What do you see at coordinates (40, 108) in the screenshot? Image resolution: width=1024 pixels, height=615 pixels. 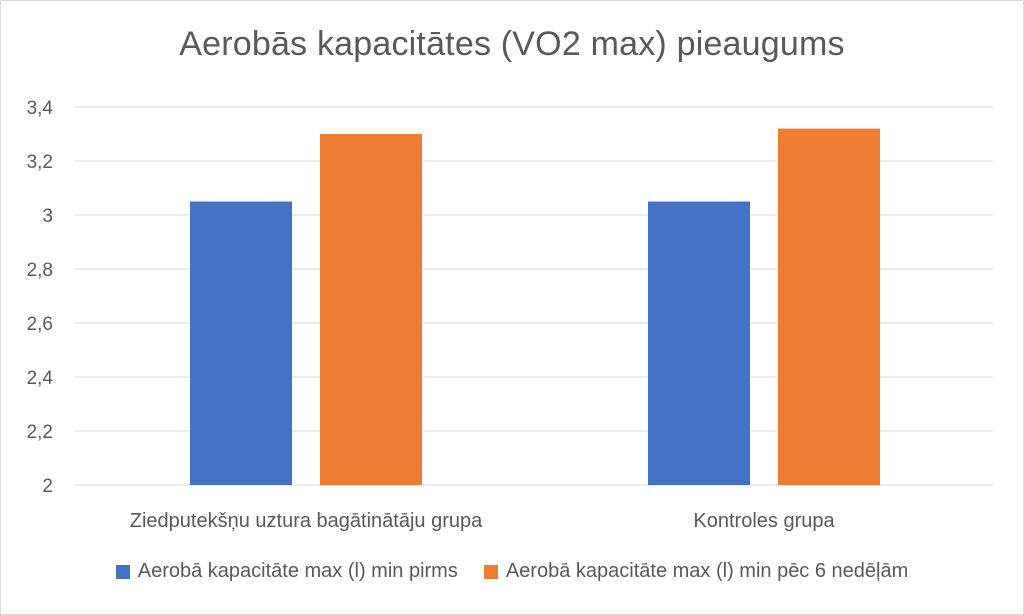 I see `y-tick-label: 3,4` at bounding box center [40, 108].